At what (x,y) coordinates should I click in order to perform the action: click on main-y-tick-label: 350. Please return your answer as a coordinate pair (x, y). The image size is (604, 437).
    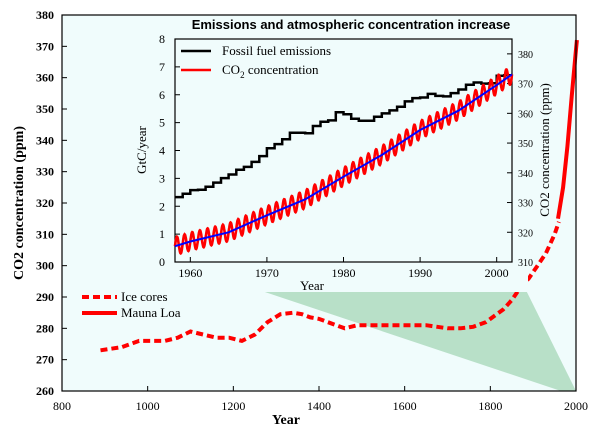
    Looking at the image, I should click on (45, 109).